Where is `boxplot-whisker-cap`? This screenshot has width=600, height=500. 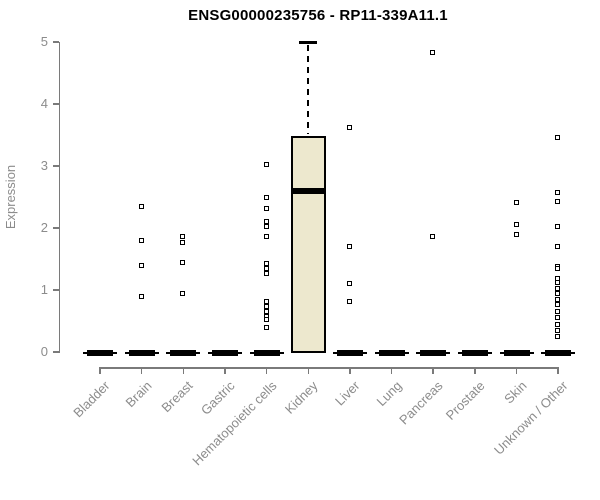 boxplot-whisker-cap is located at coordinates (308, 42).